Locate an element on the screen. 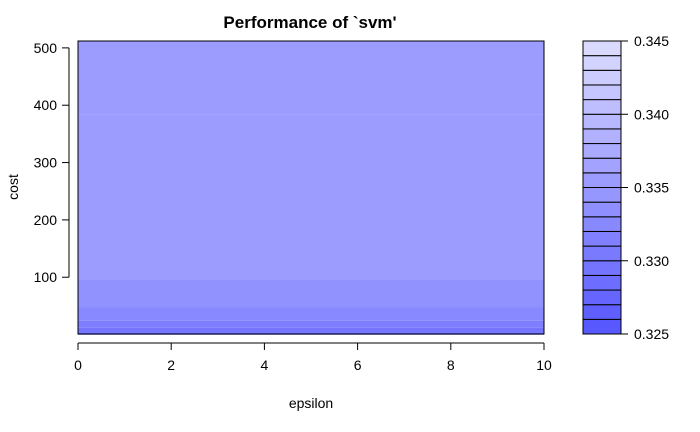  x-tick-label: 6 is located at coordinates (358, 365).